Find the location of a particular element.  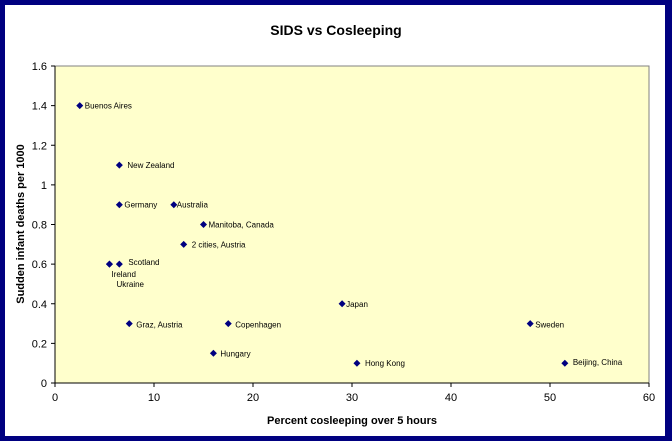

x-tick-label: 30 is located at coordinates (352, 398).